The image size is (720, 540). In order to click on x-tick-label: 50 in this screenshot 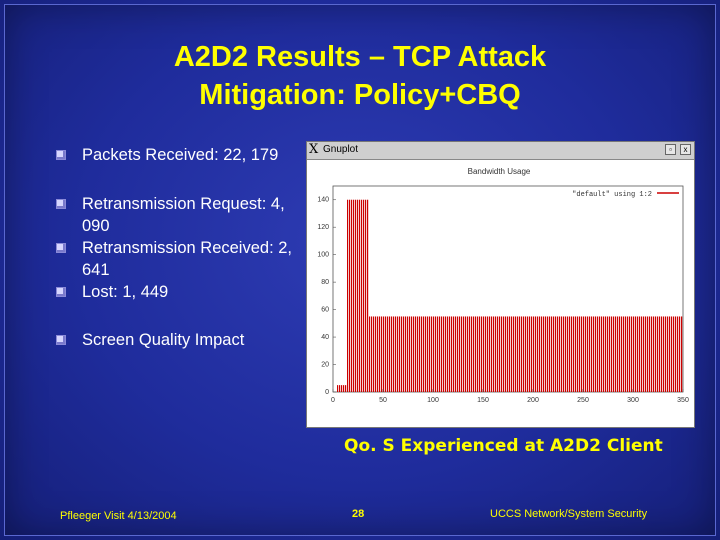, I will do `click(383, 400)`.